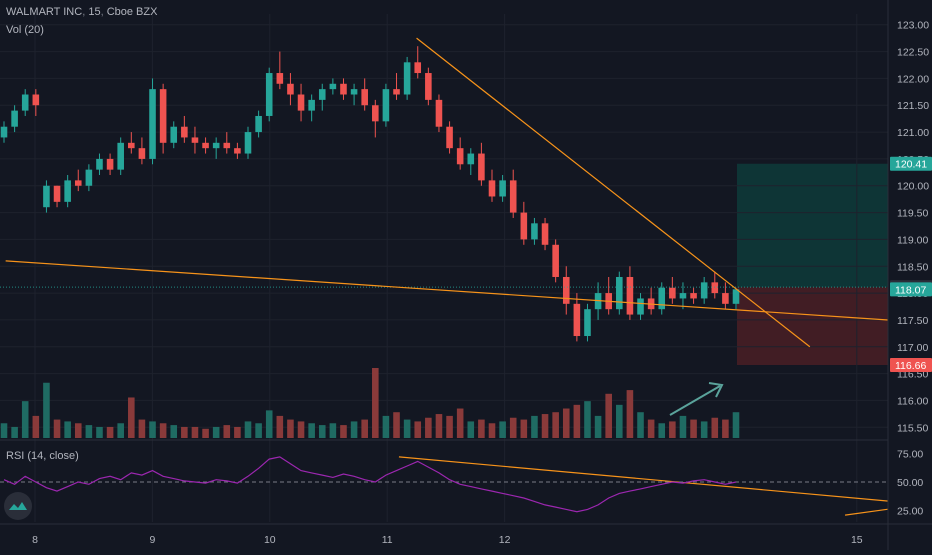 Image resolution: width=932 pixels, height=555 pixels. I want to click on rsi-indicator-label: RSI (14, close), so click(42, 456).